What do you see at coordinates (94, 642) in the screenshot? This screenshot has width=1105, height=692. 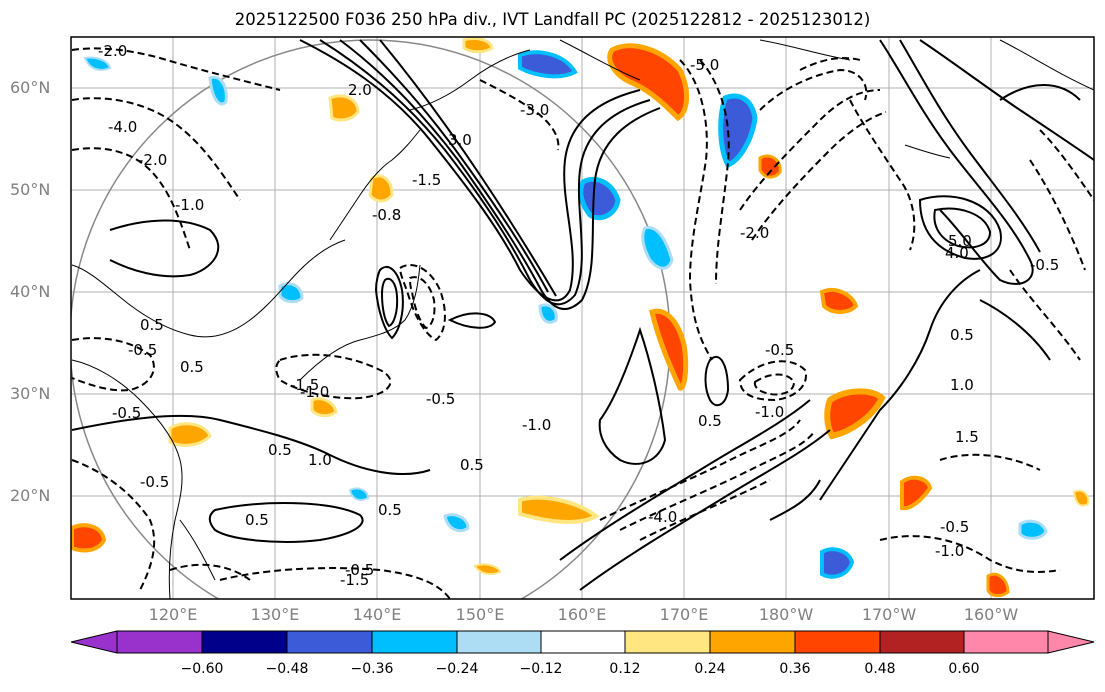 I see `colorbar-low-extend` at bounding box center [94, 642].